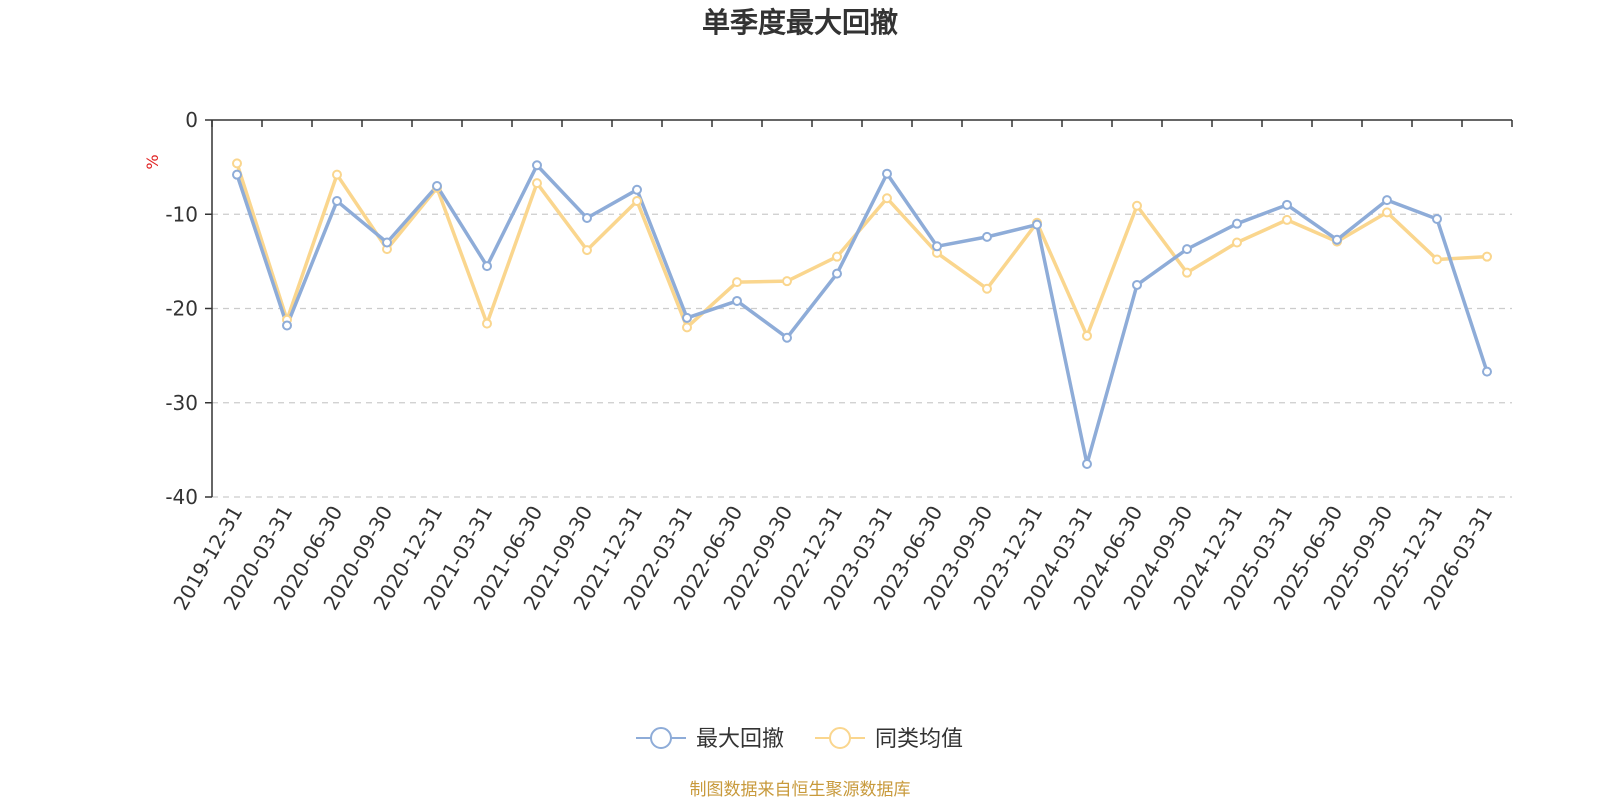 The image size is (1600, 800). Describe the element at coordinates (181, 214) in the screenshot. I see `y-tick-label: -10` at that location.